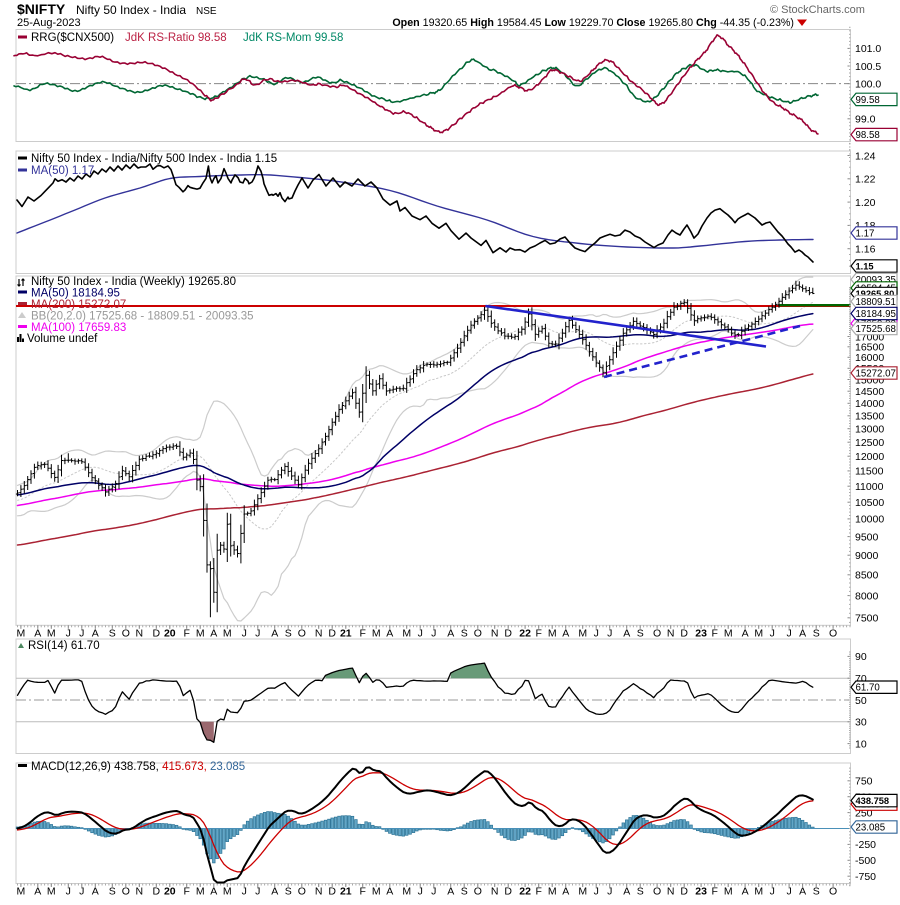 The width and height of the screenshot is (900, 905). Describe the element at coordinates (861, 723) in the screenshot. I see `svg-text: 30` at that location.